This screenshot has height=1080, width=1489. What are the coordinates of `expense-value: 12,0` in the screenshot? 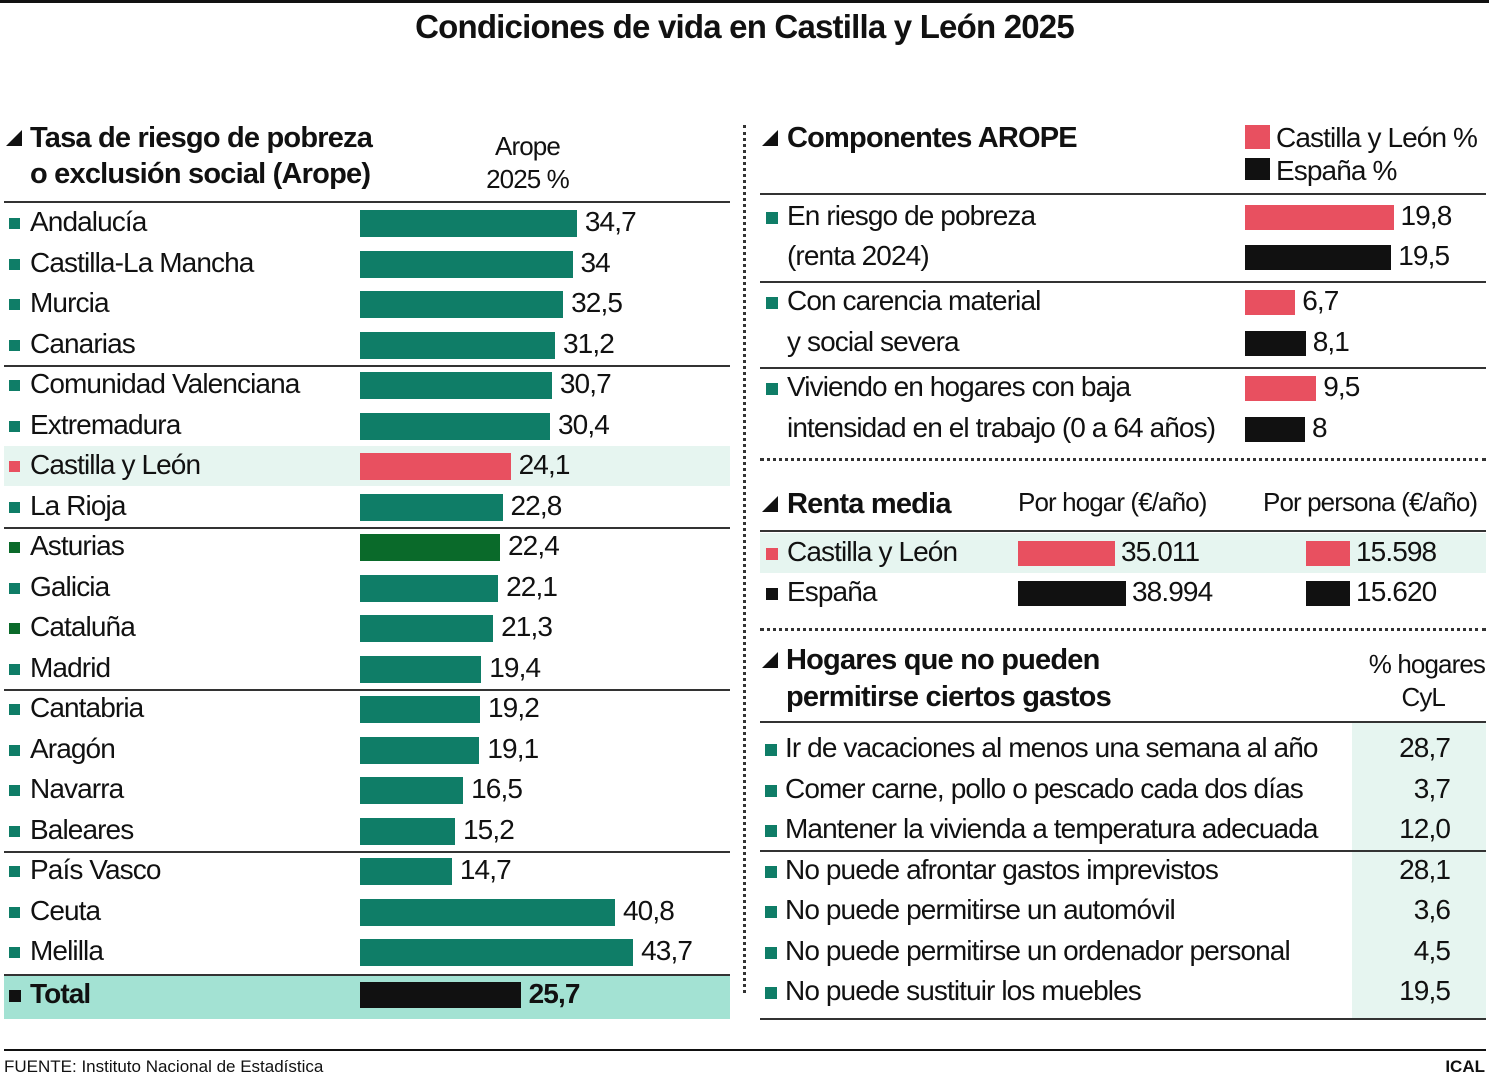 It's located at (1425, 828).